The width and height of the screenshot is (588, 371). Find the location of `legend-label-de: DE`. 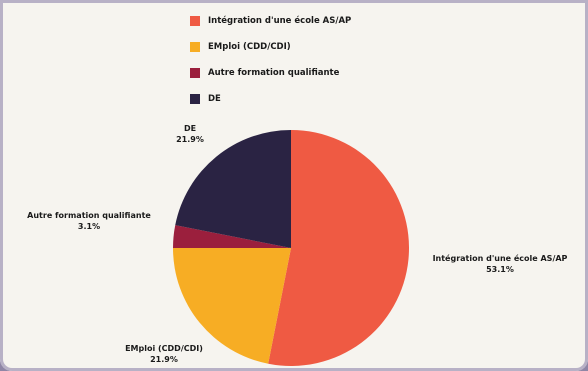

legend-label-de: DE is located at coordinates (214, 99).